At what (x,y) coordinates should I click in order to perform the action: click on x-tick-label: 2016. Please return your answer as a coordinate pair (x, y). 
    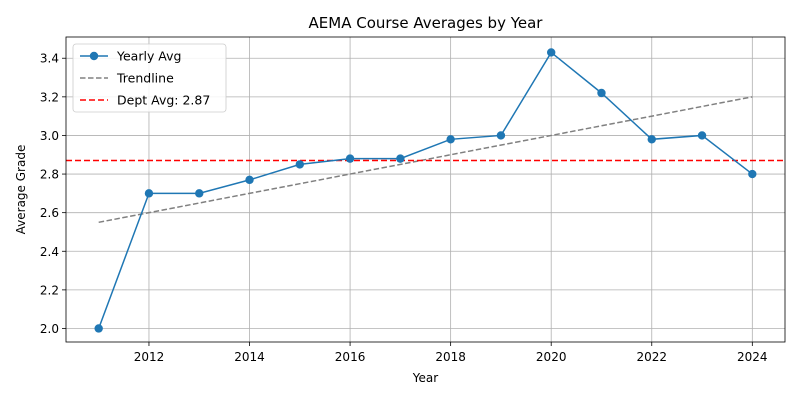
    Looking at the image, I should click on (350, 357).